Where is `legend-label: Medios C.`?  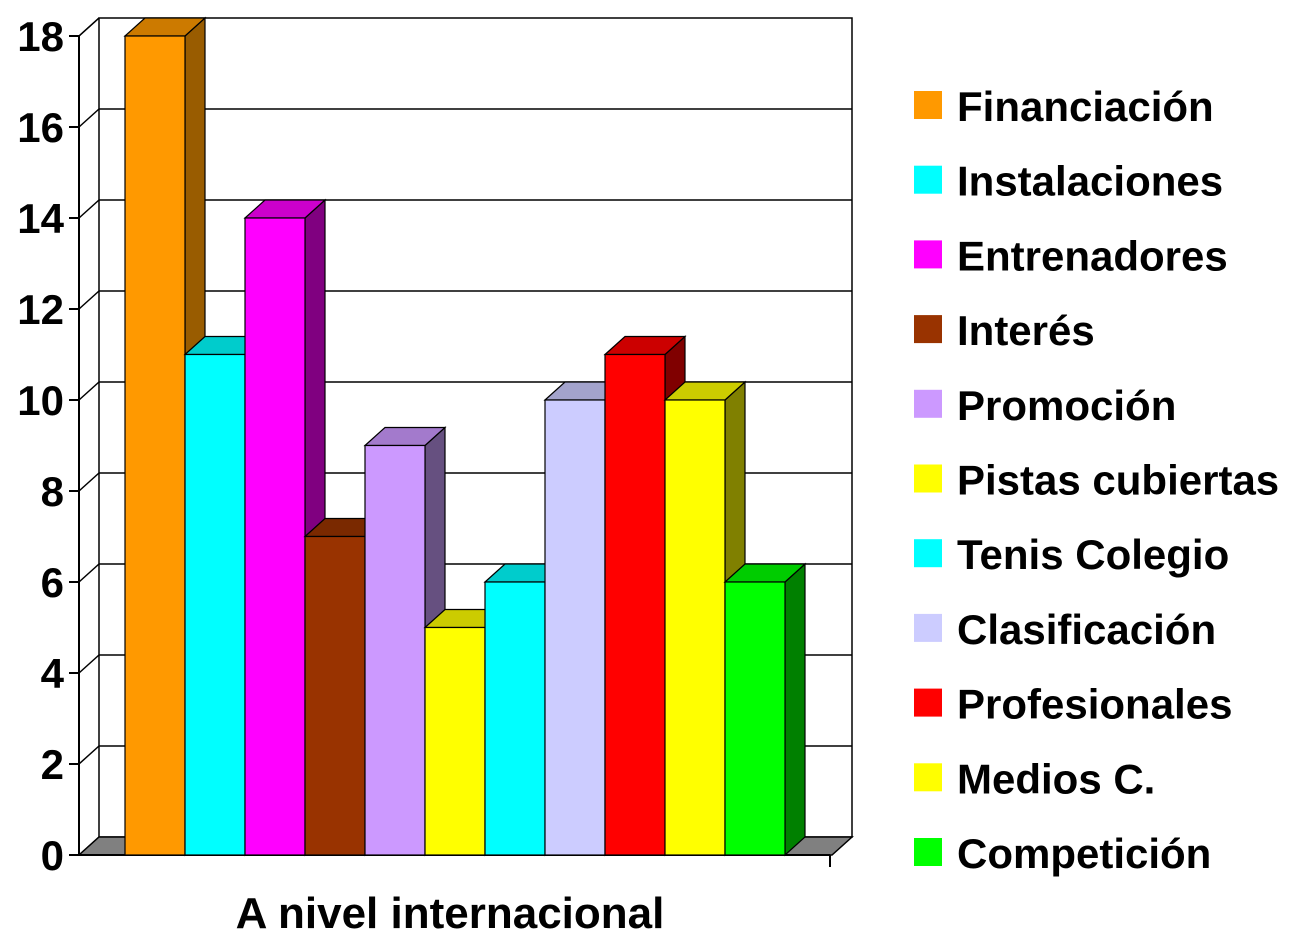 legend-label: Medios C. is located at coordinates (1056, 778).